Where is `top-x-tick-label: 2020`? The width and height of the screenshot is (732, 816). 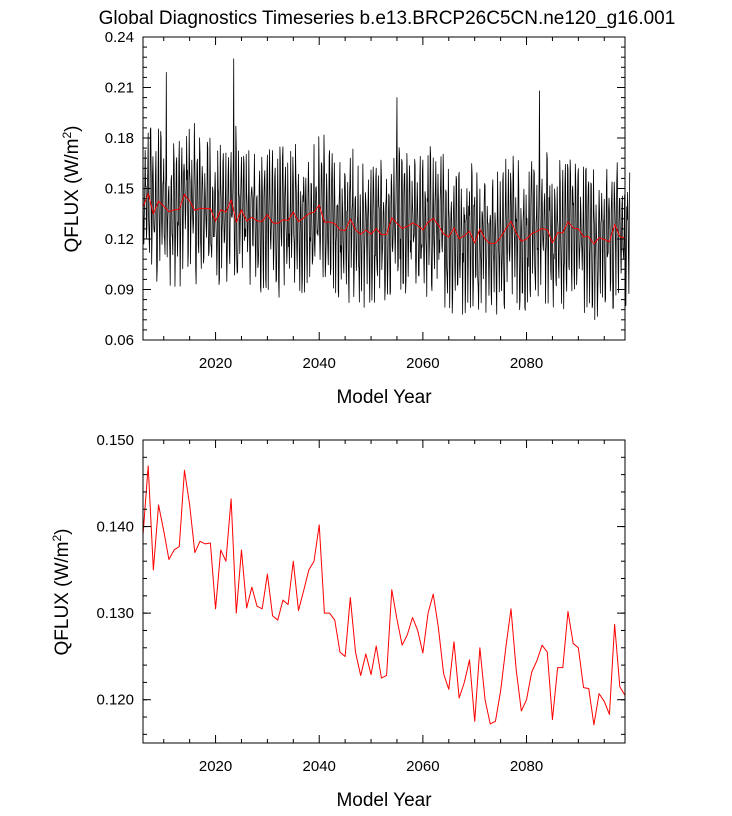 top-x-tick-label: 2020 is located at coordinates (215, 363).